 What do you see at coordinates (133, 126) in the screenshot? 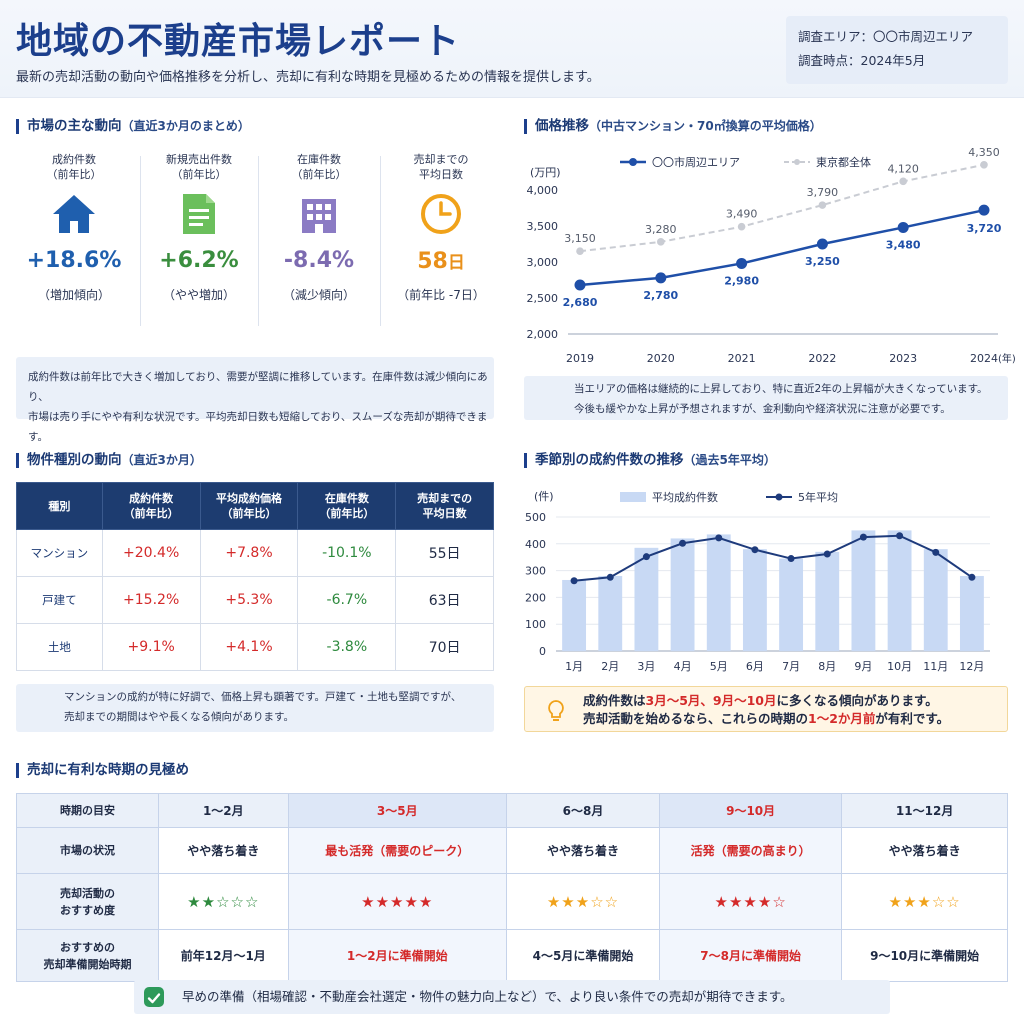
I see `market-section-title: 市場の主な動向（直近3か月のまとめ）` at bounding box center [133, 126].